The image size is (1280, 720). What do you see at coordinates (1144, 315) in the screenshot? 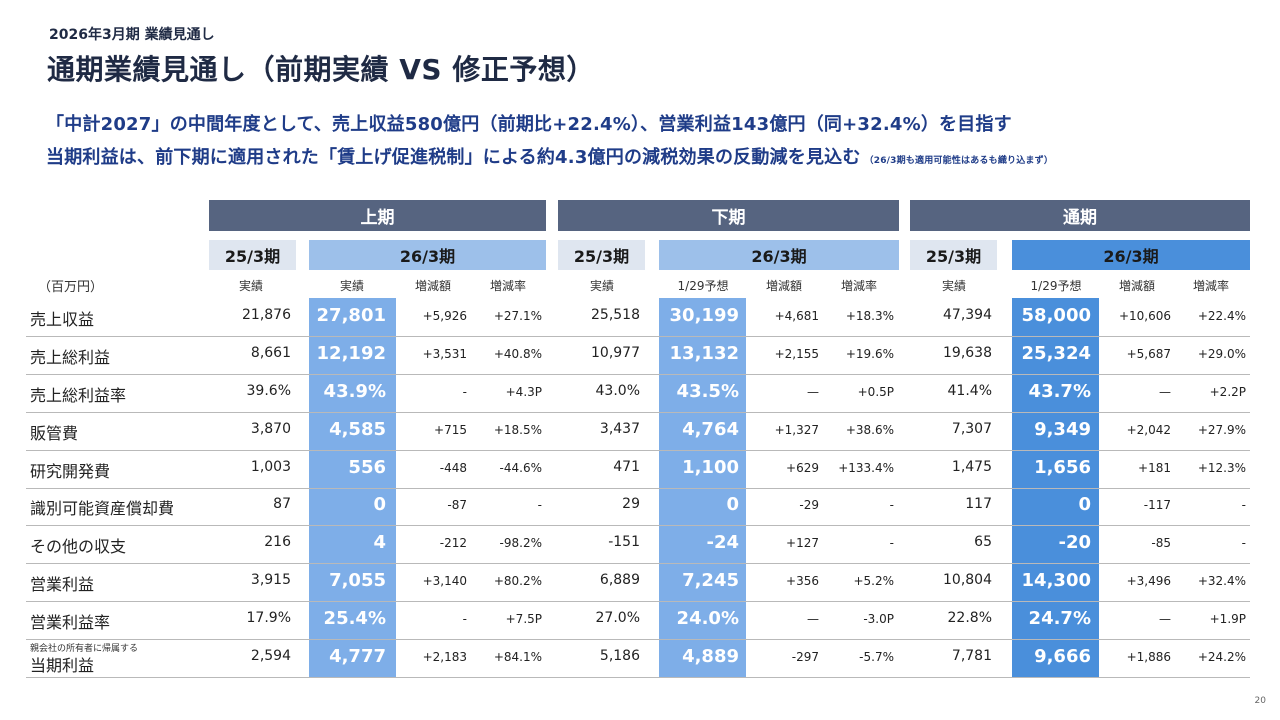
I see `cell-fy-2: +10,606` at bounding box center [1144, 315].